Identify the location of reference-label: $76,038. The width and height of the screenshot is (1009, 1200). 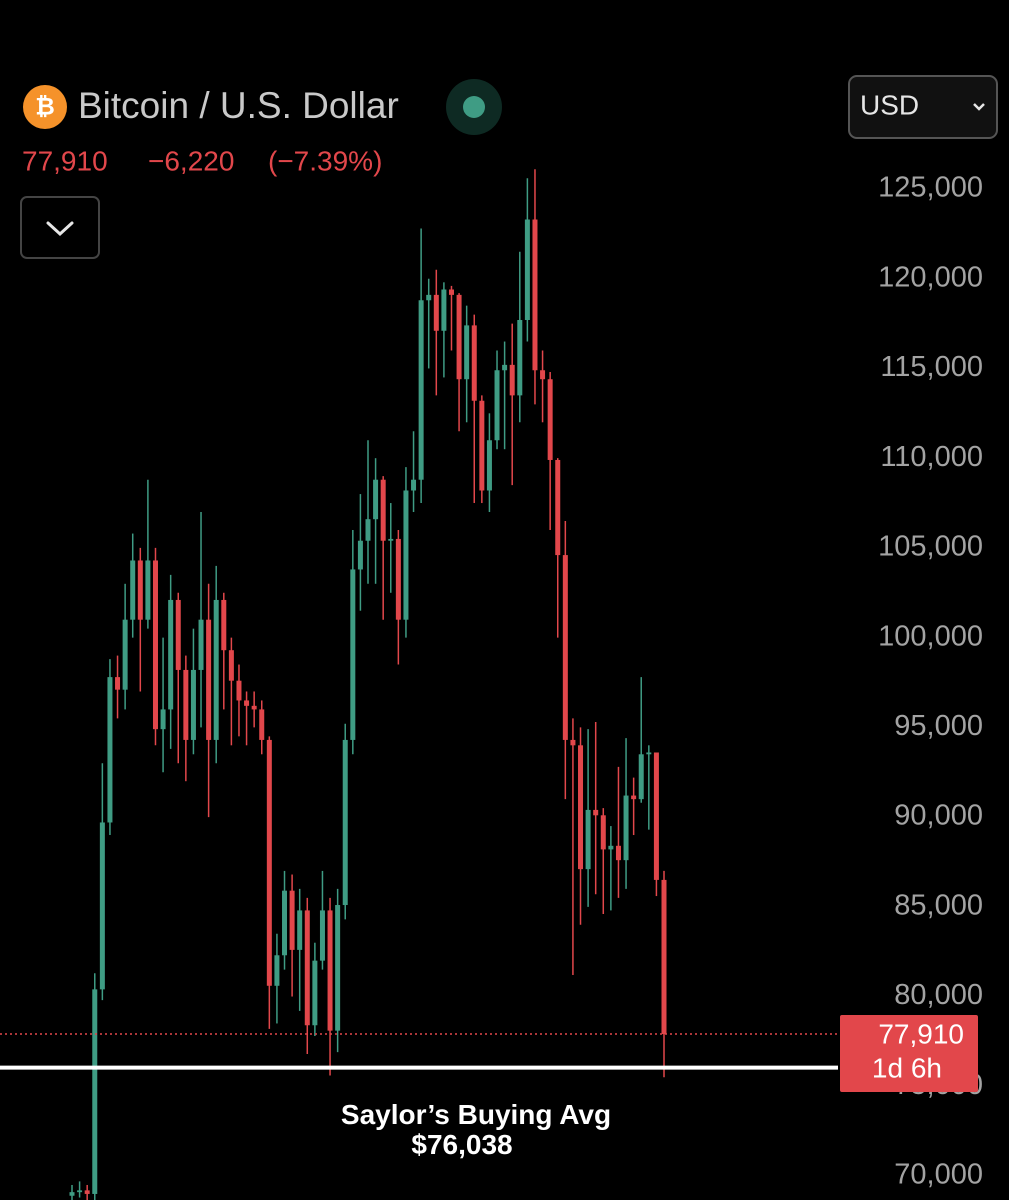
(461, 1144).